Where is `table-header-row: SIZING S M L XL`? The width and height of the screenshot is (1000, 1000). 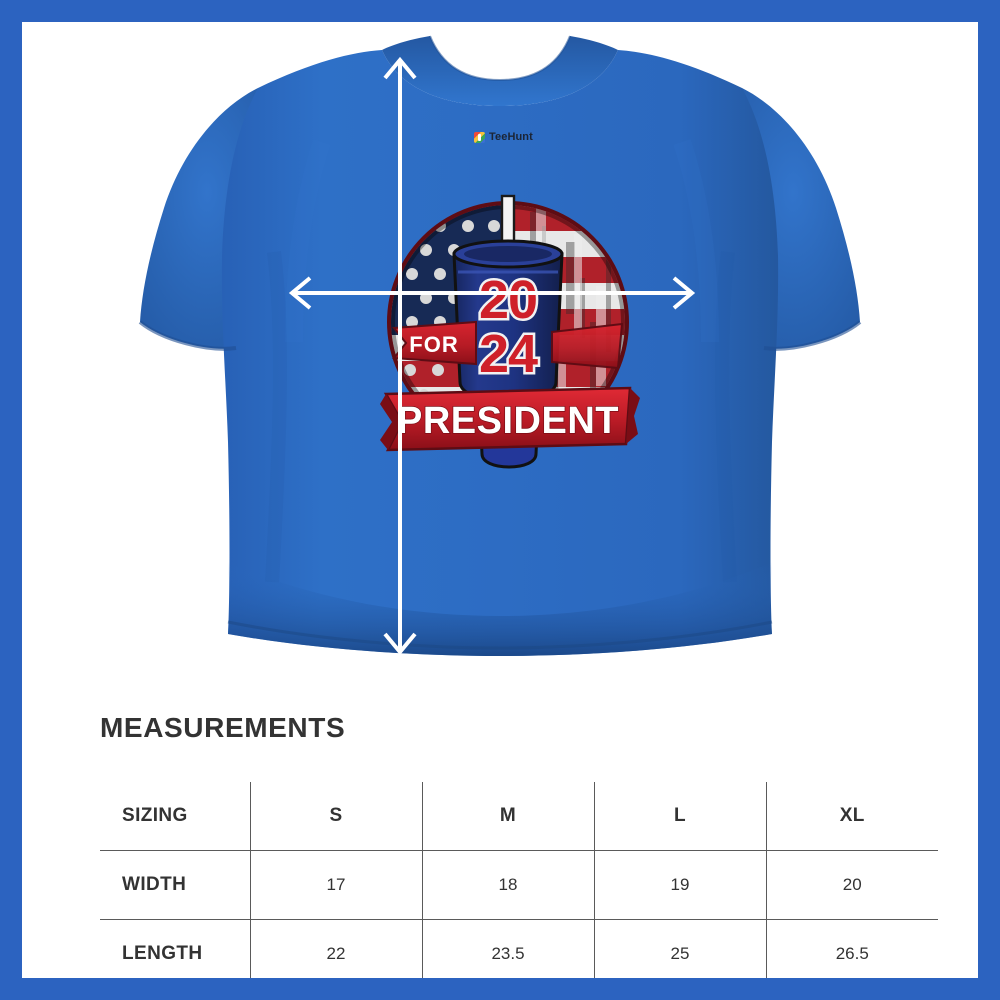 table-header-row: SIZING S M L XL is located at coordinates (519, 816).